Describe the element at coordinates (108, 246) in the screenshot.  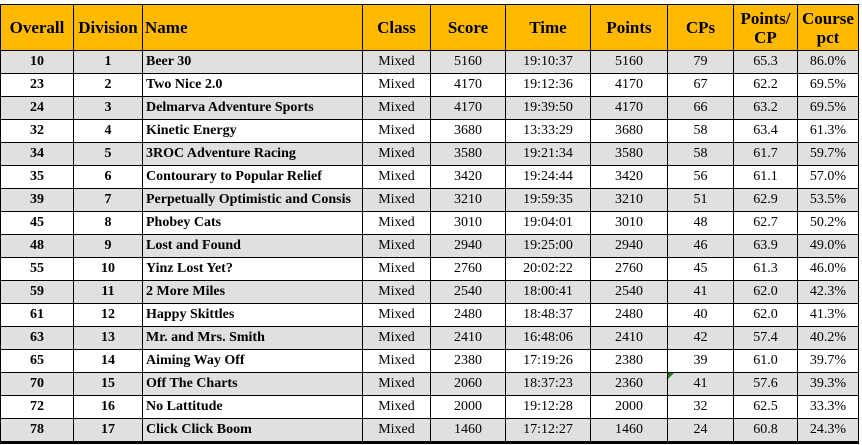
I see `cell-division: 9` at that location.